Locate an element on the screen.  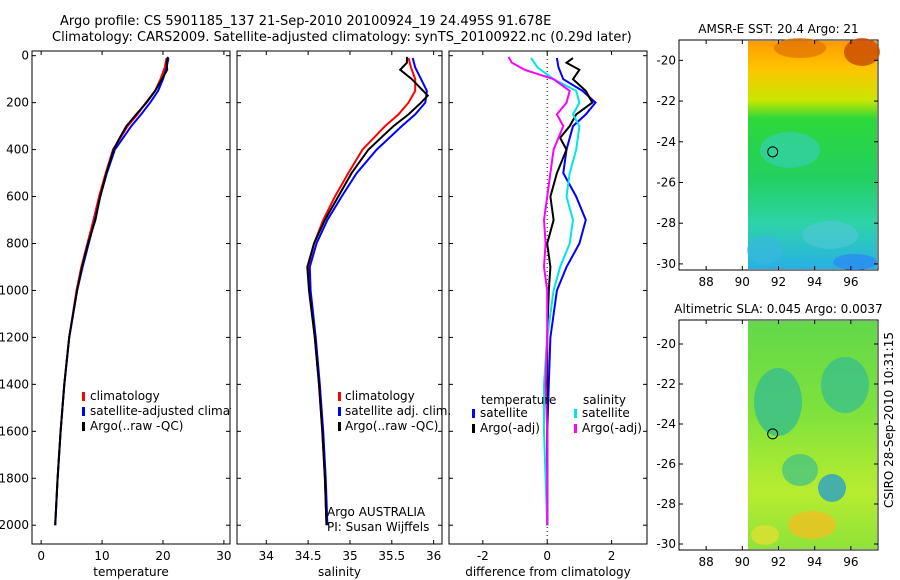
salinity-legend-label: Argo(..raw -QC) is located at coordinates (391, 426).